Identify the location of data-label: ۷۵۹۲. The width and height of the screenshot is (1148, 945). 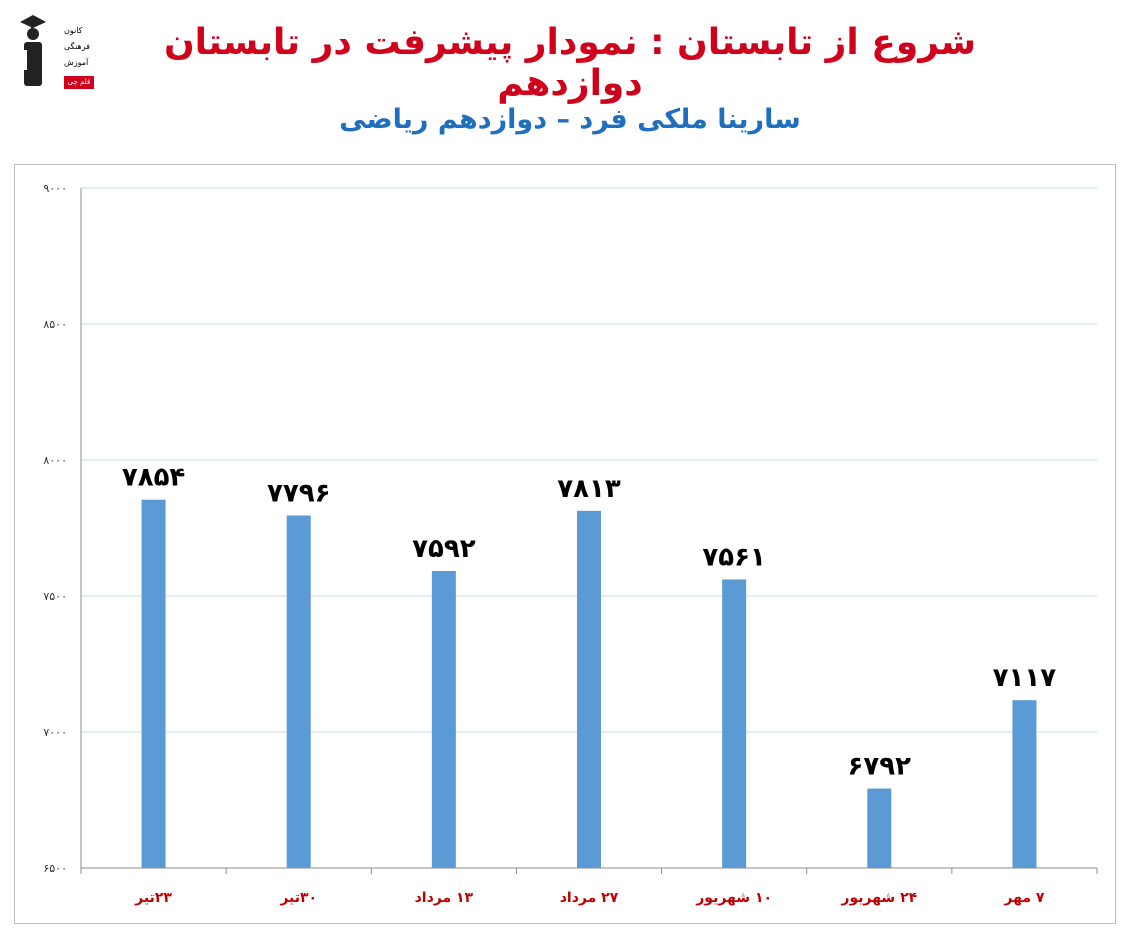
(444, 549).